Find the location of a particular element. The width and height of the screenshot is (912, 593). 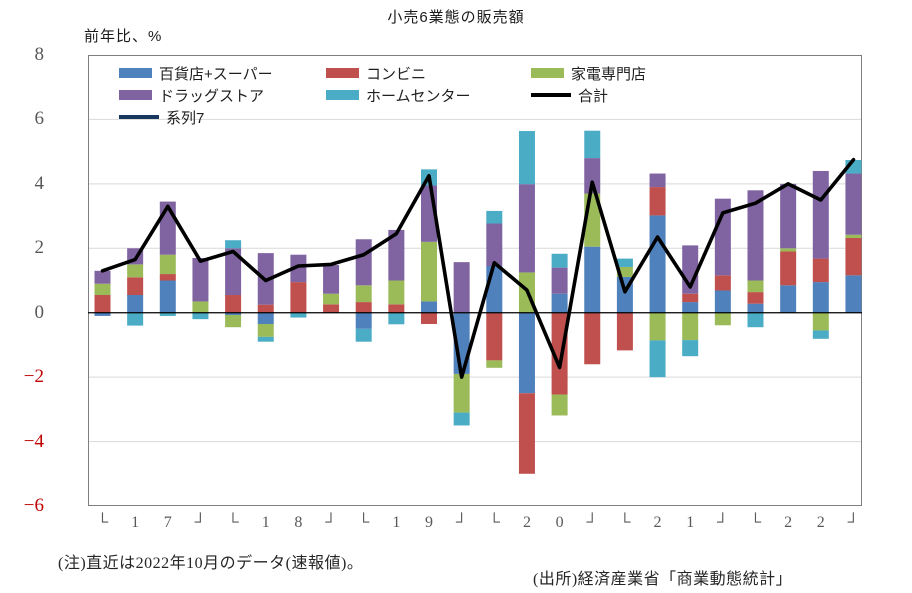

drugstore-swatch-icon is located at coordinates (135, 95).